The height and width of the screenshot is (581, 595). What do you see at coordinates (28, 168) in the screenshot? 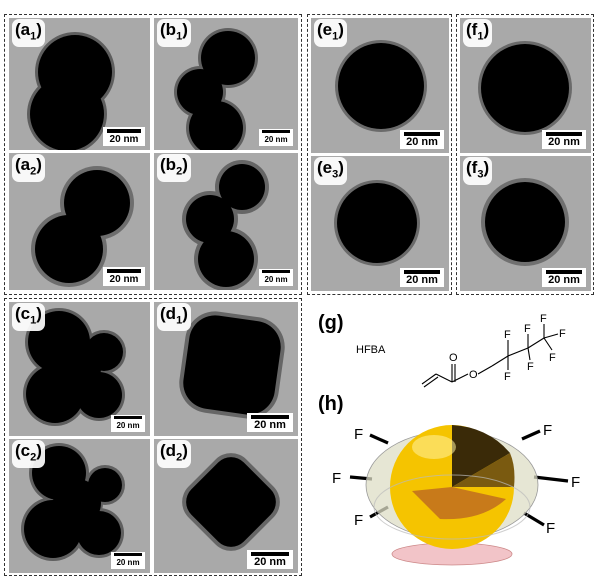
I see `panel-label-a2: (a2)` at bounding box center [28, 168].